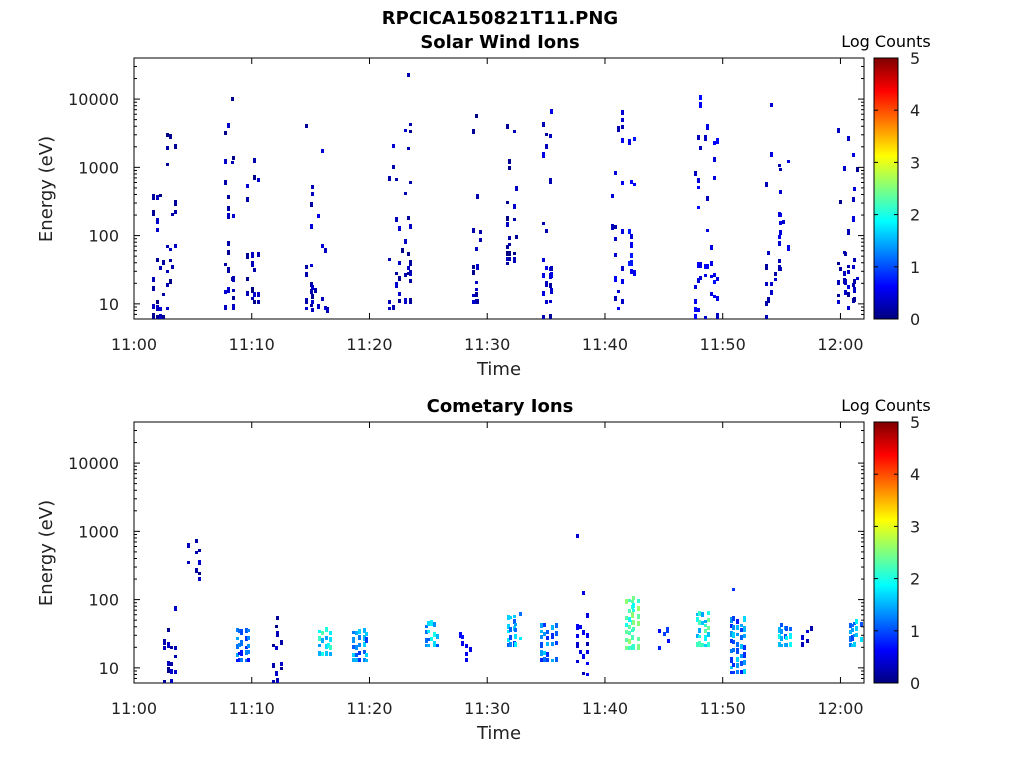  I want to click on x-tick-label: 11:00, so click(134, 344).